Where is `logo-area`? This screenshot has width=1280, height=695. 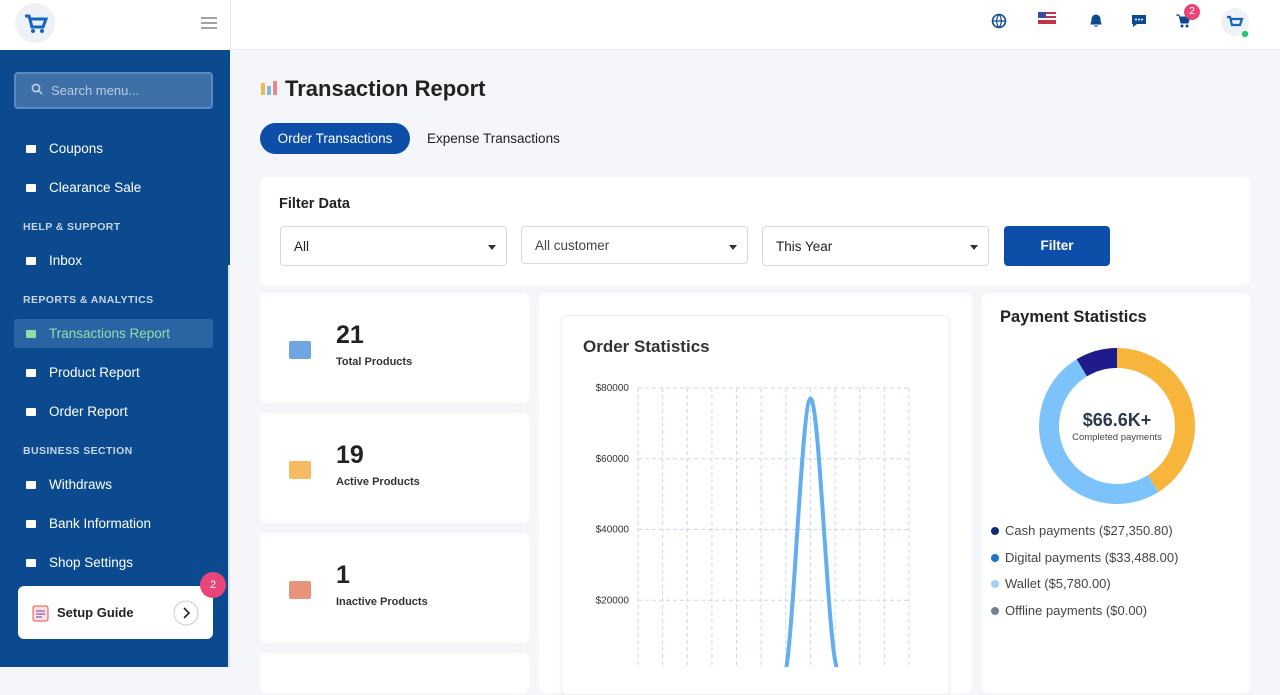
logo-area is located at coordinates (115, 25).